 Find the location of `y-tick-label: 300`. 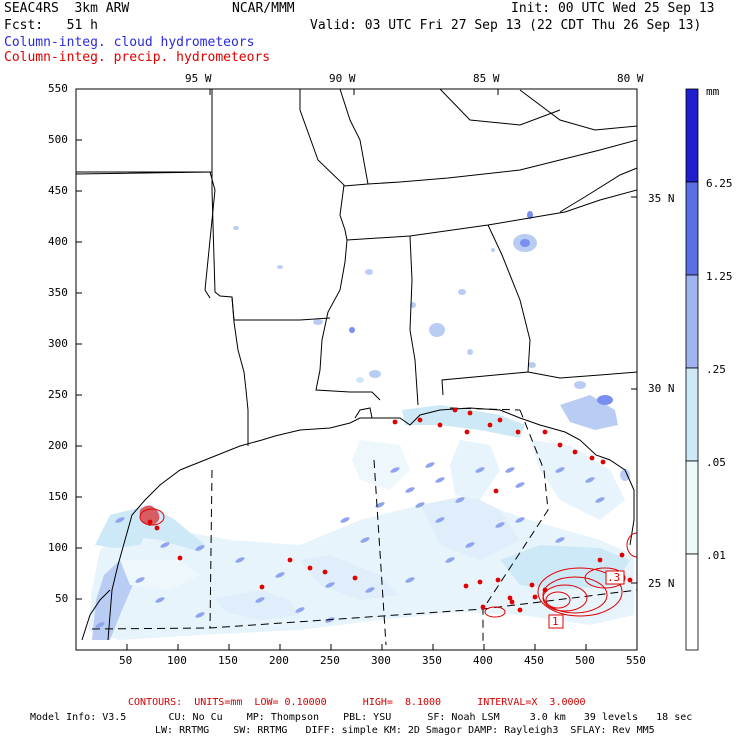

y-tick-label: 300 is located at coordinates (58, 343).